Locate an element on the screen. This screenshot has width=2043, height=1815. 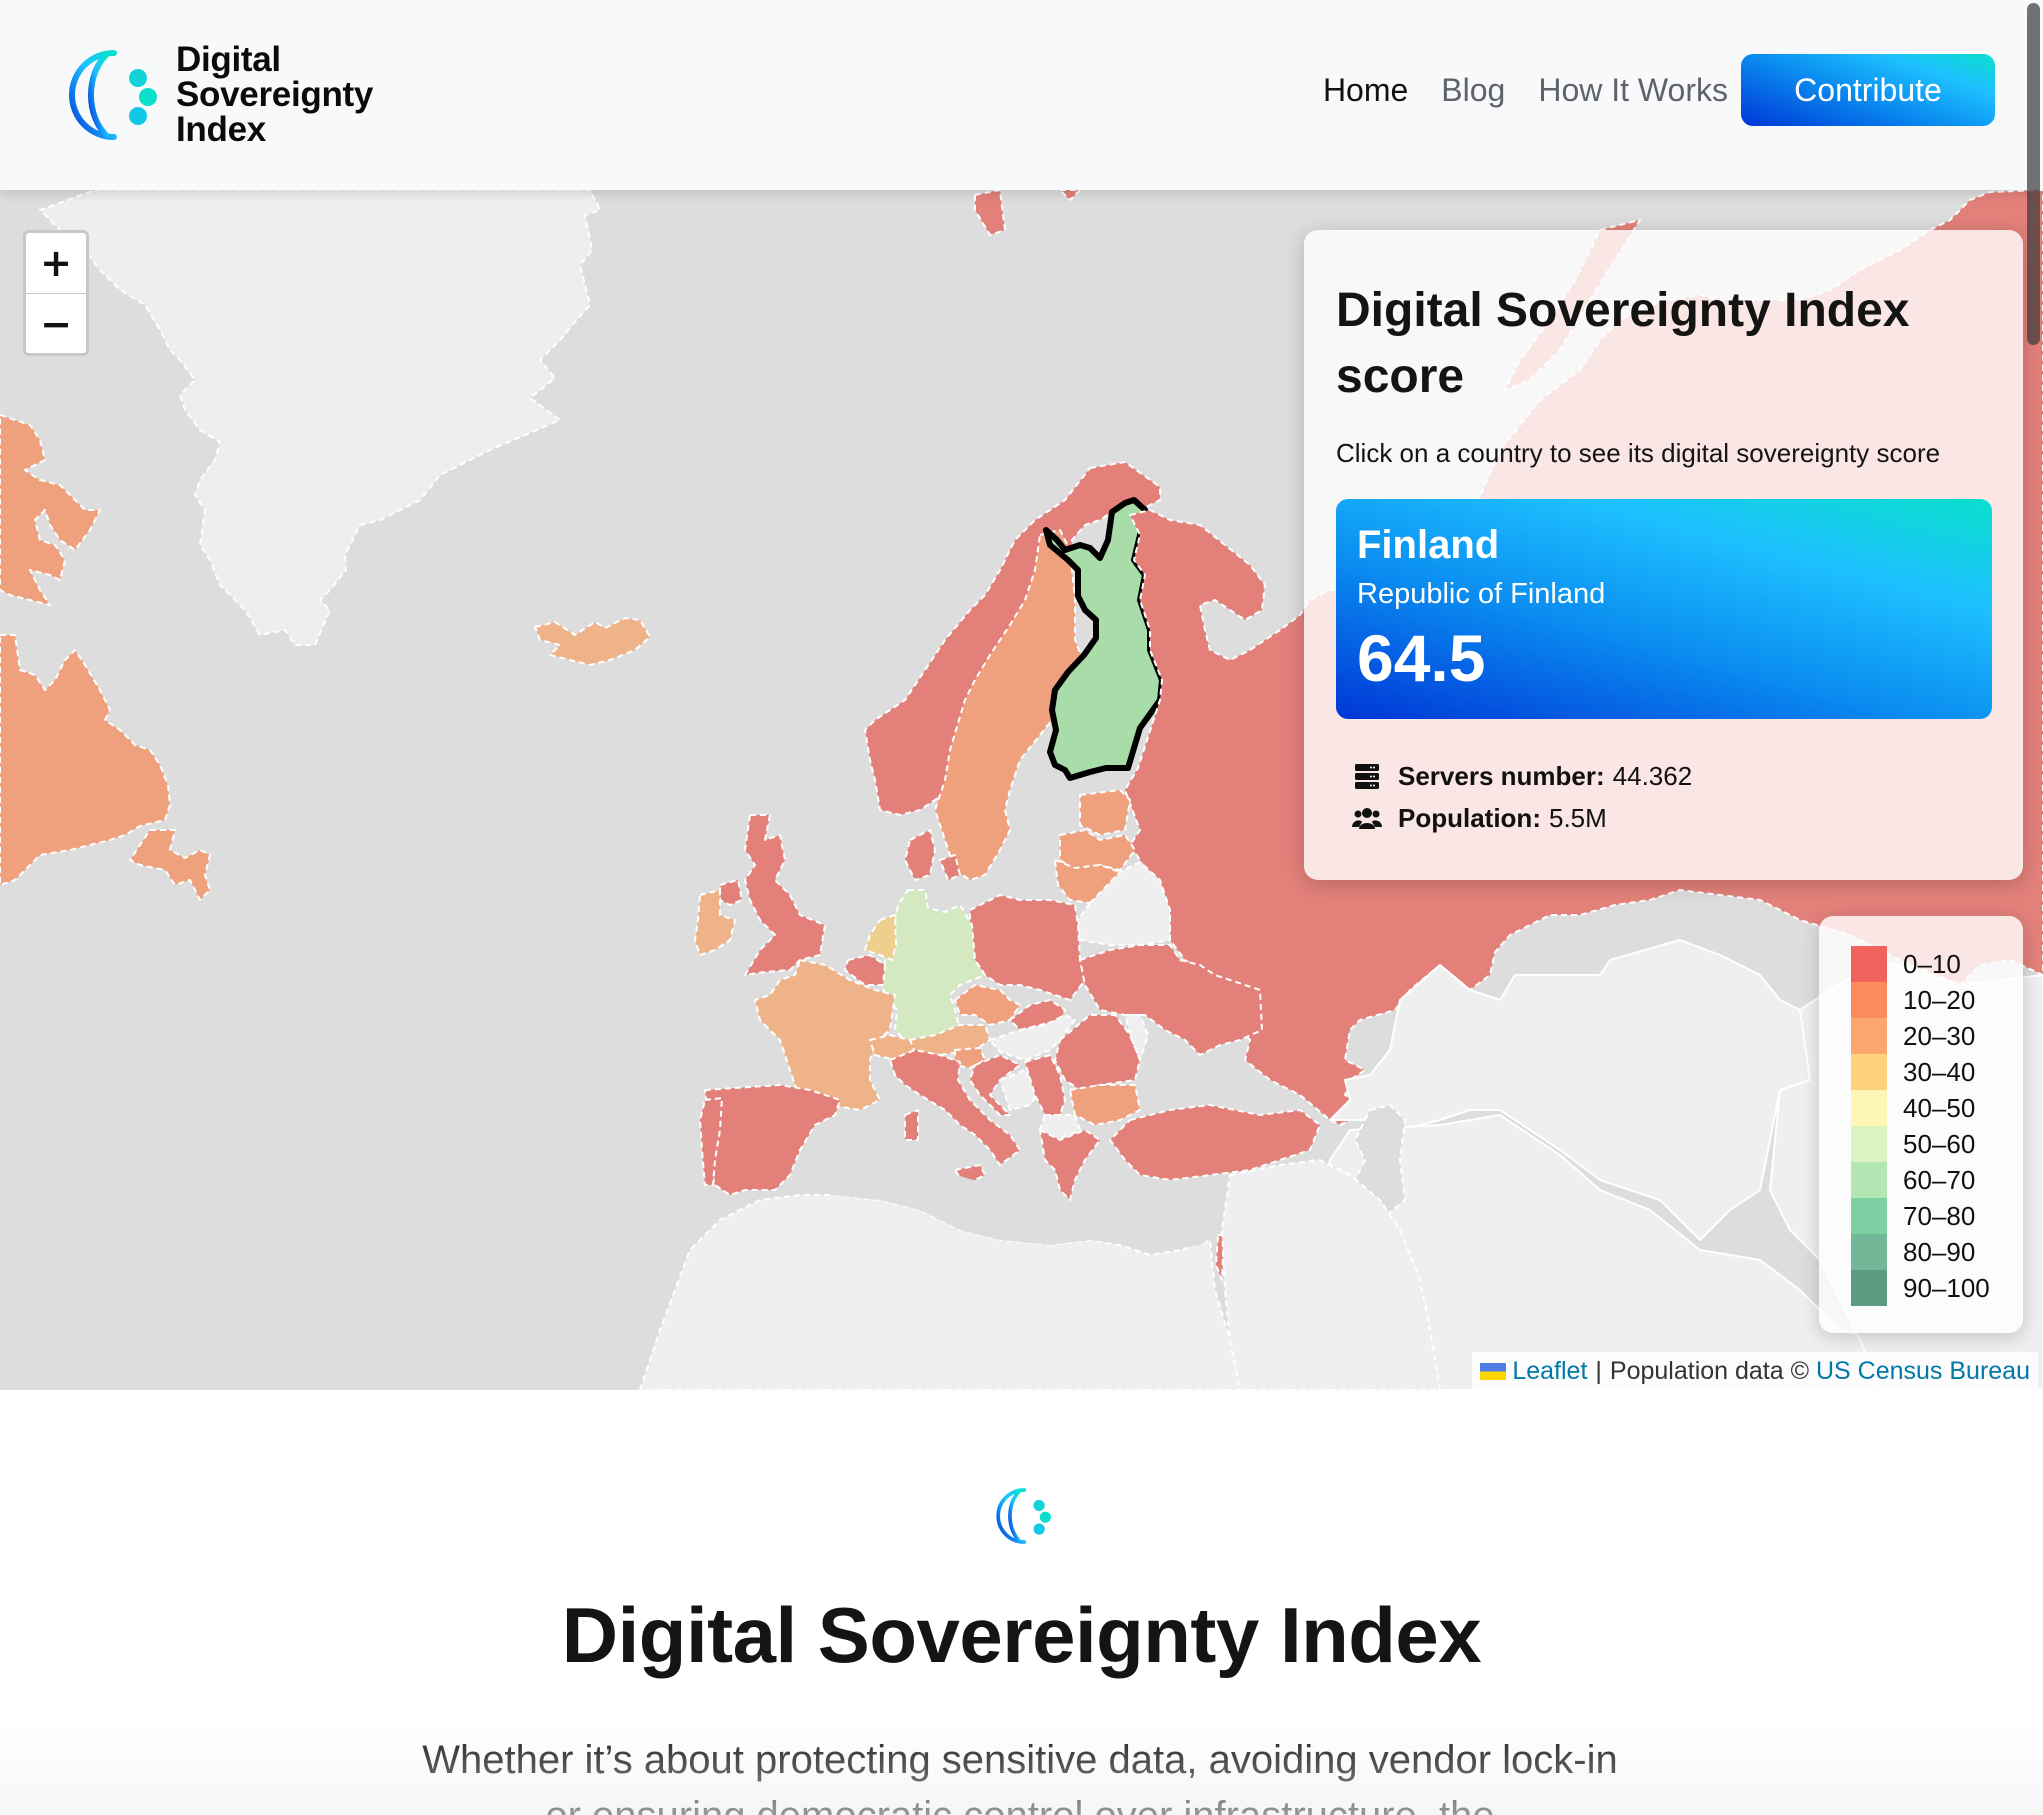
country-italy is located at coordinates (955, 1107).